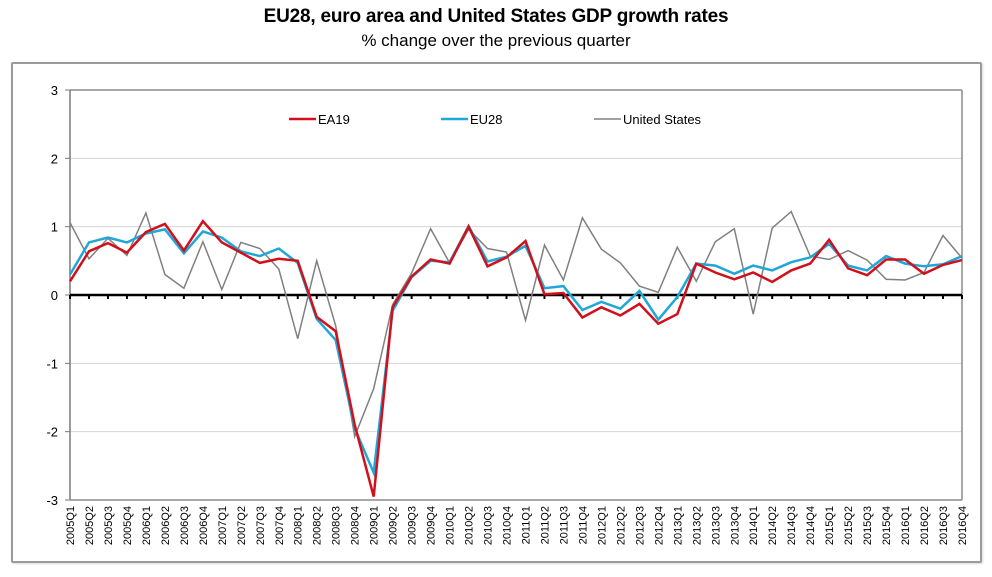  I want to click on x-tick-label: 2010Q2, so click(470, 525).